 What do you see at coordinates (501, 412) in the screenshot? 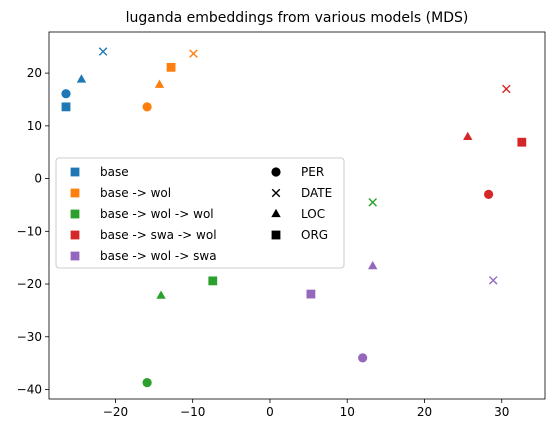
I see `x-tick-label: 30` at bounding box center [501, 412].